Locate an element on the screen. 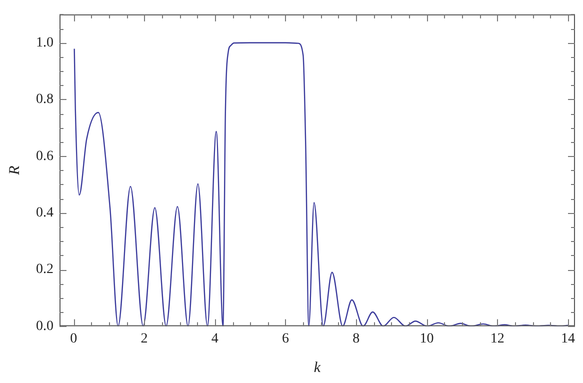 Image resolution: width=583 pixels, height=383 pixels. x-tick-label: 14 is located at coordinates (567, 338).